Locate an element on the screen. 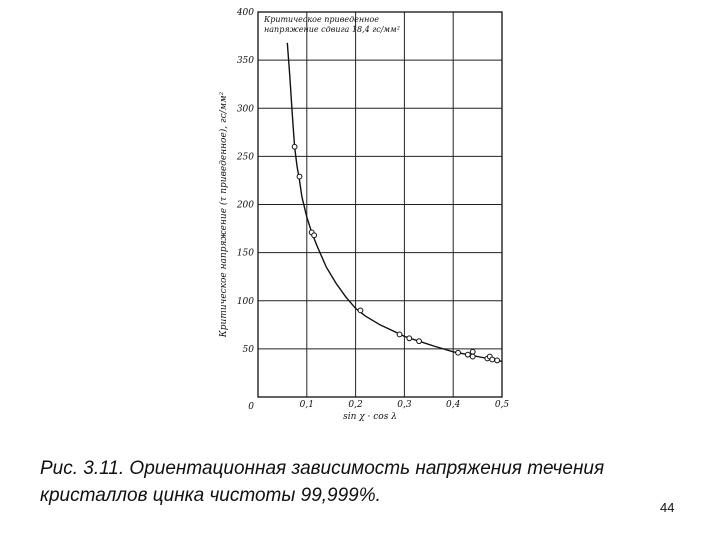 Image resolution: width=720 pixels, height=540 pixels. data-points is located at coordinates (396, 253).